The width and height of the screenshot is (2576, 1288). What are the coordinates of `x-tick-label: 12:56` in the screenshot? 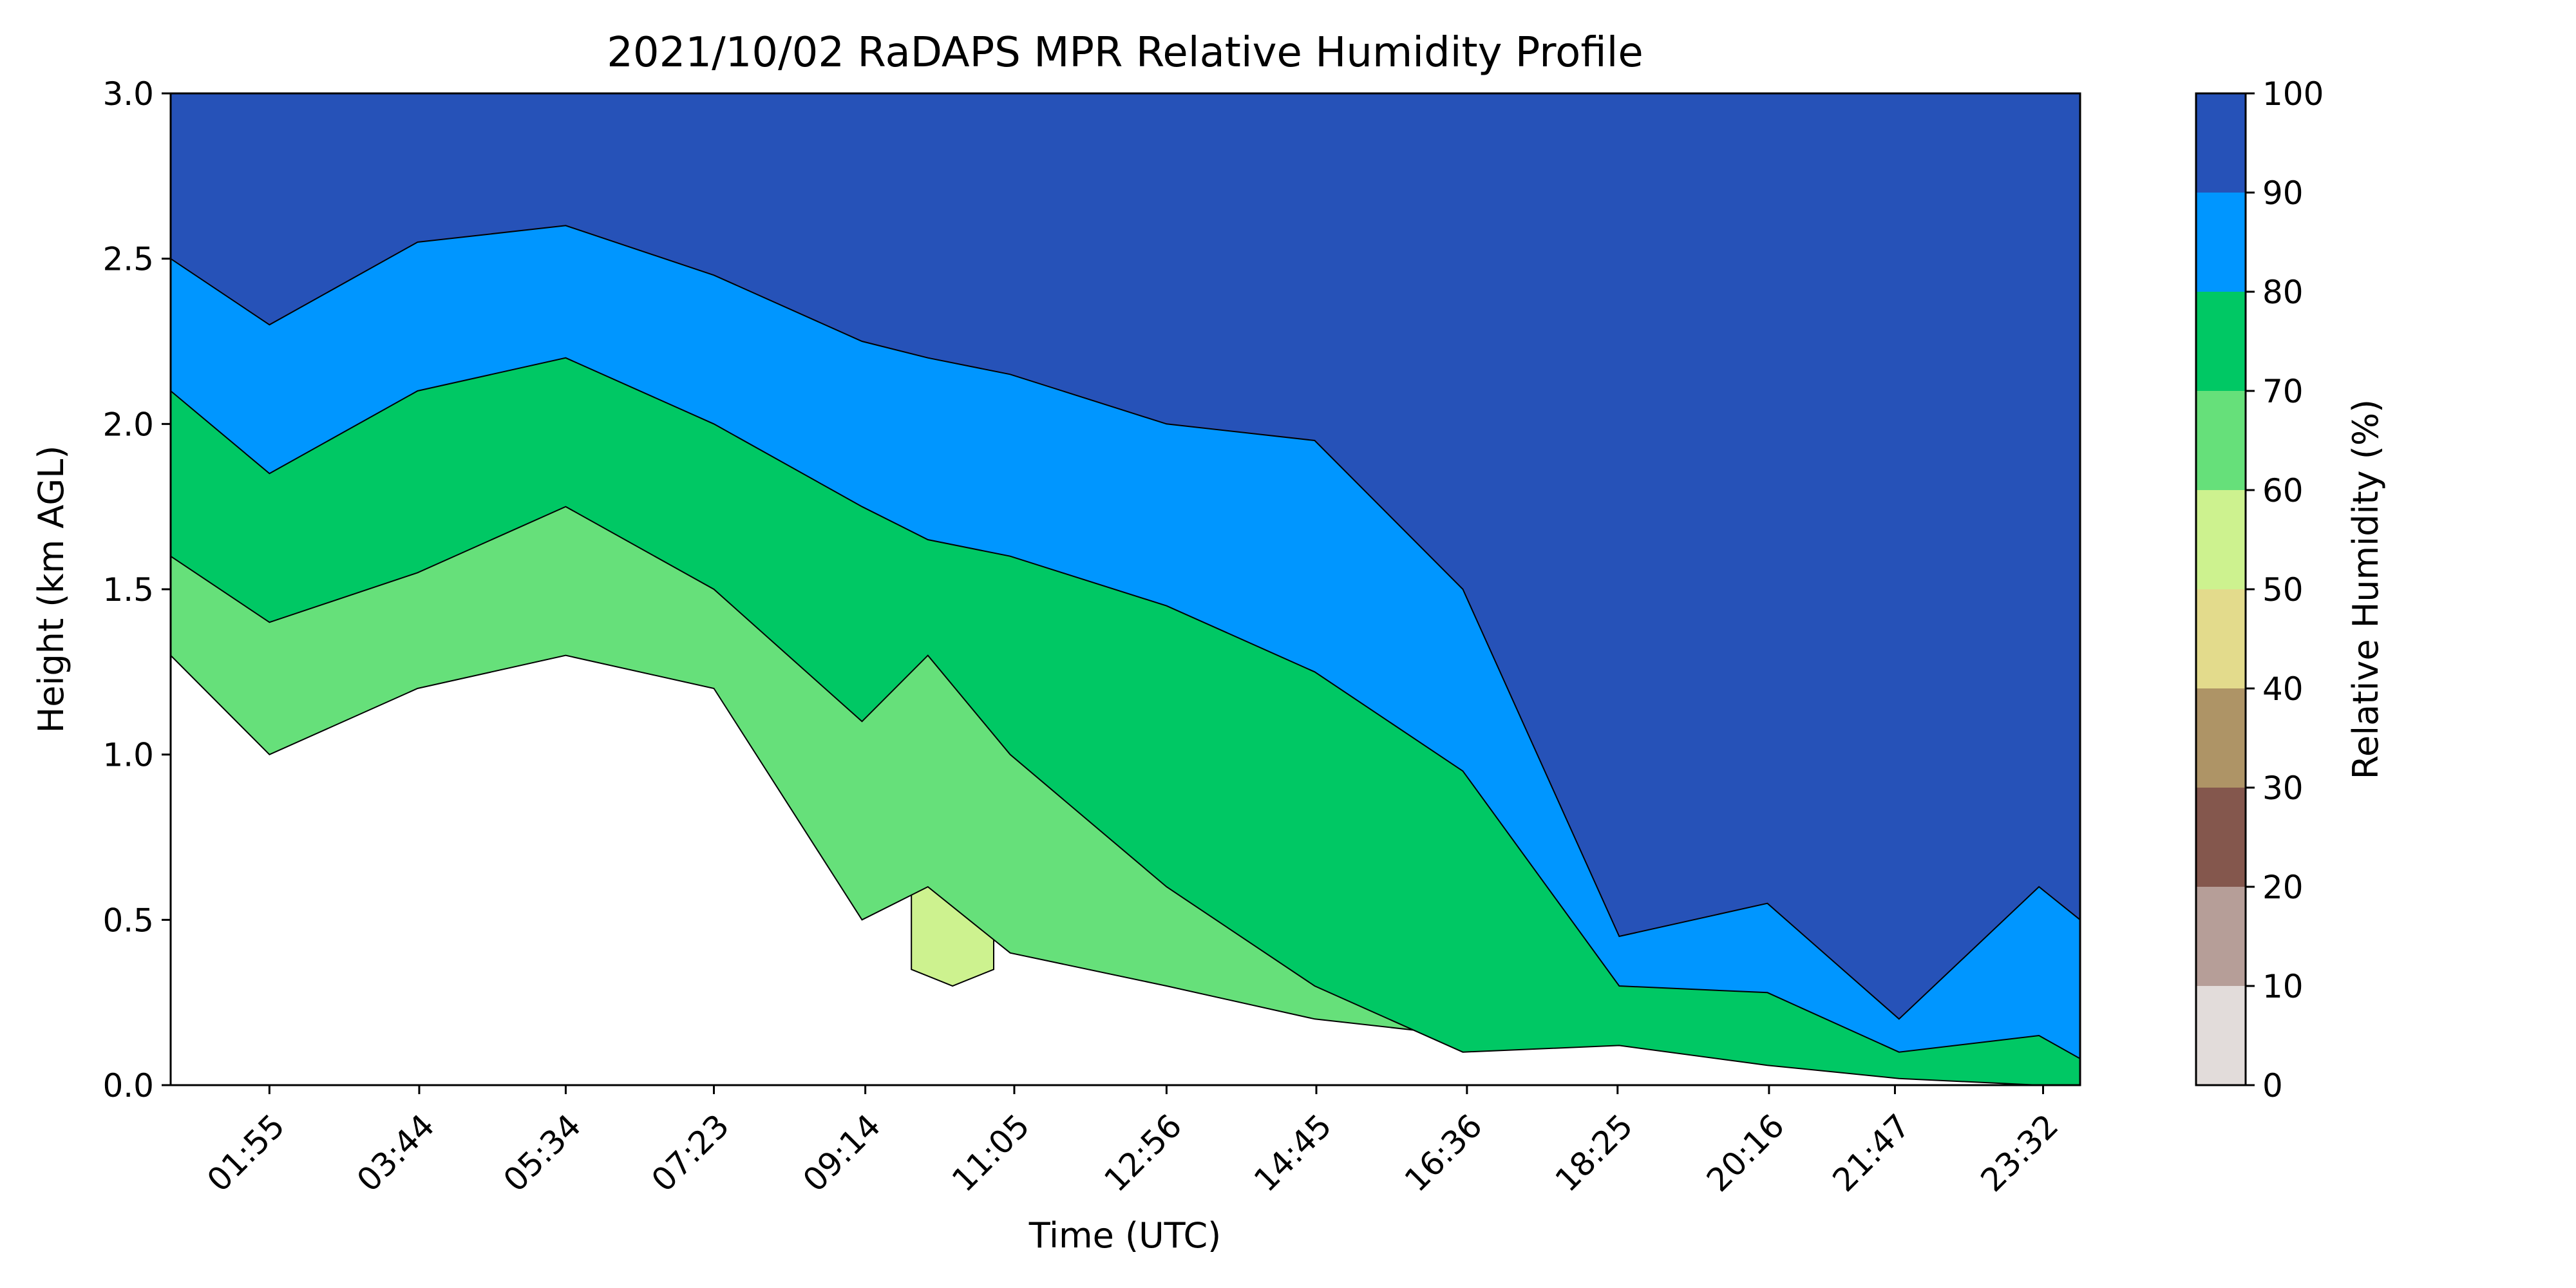 It's located at (1143, 1153).